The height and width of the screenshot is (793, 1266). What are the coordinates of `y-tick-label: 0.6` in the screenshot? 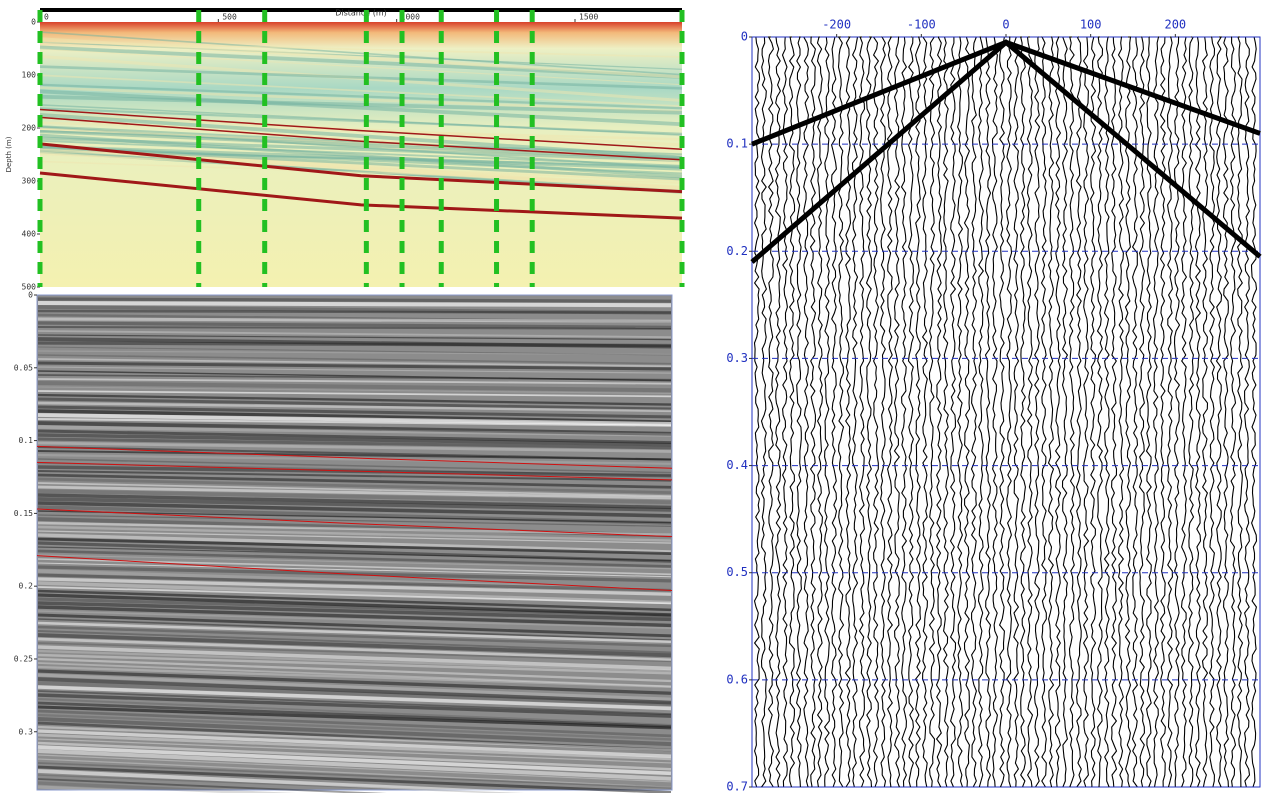 It's located at (737, 679).